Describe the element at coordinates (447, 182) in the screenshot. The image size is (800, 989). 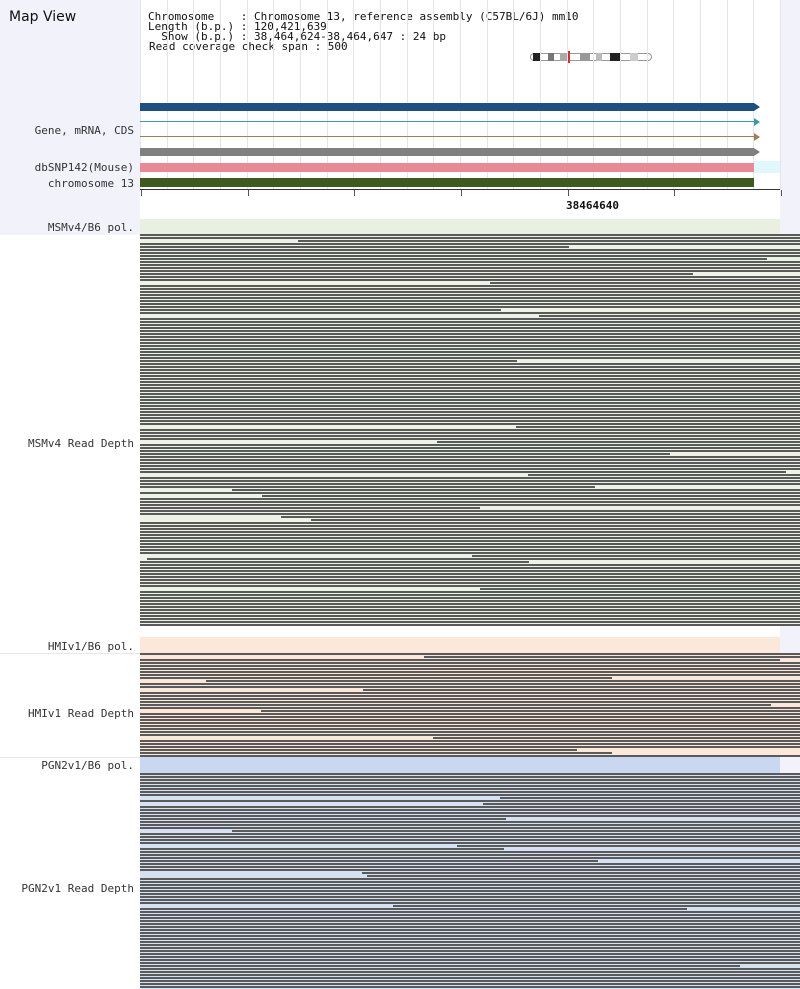
I see `chromosome-bar` at that location.